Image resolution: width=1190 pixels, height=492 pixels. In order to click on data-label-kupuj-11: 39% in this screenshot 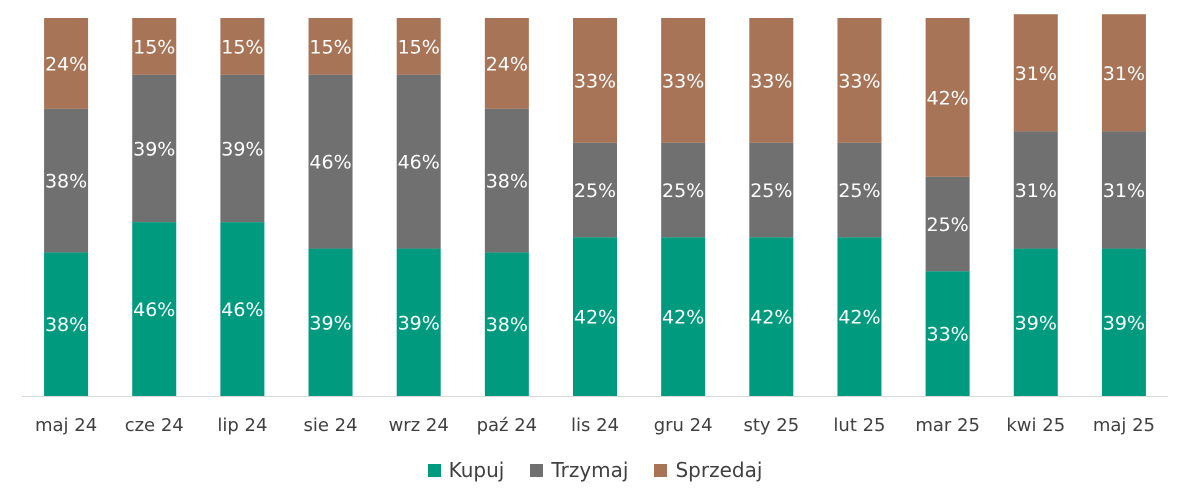, I will do `click(1036, 323)`.